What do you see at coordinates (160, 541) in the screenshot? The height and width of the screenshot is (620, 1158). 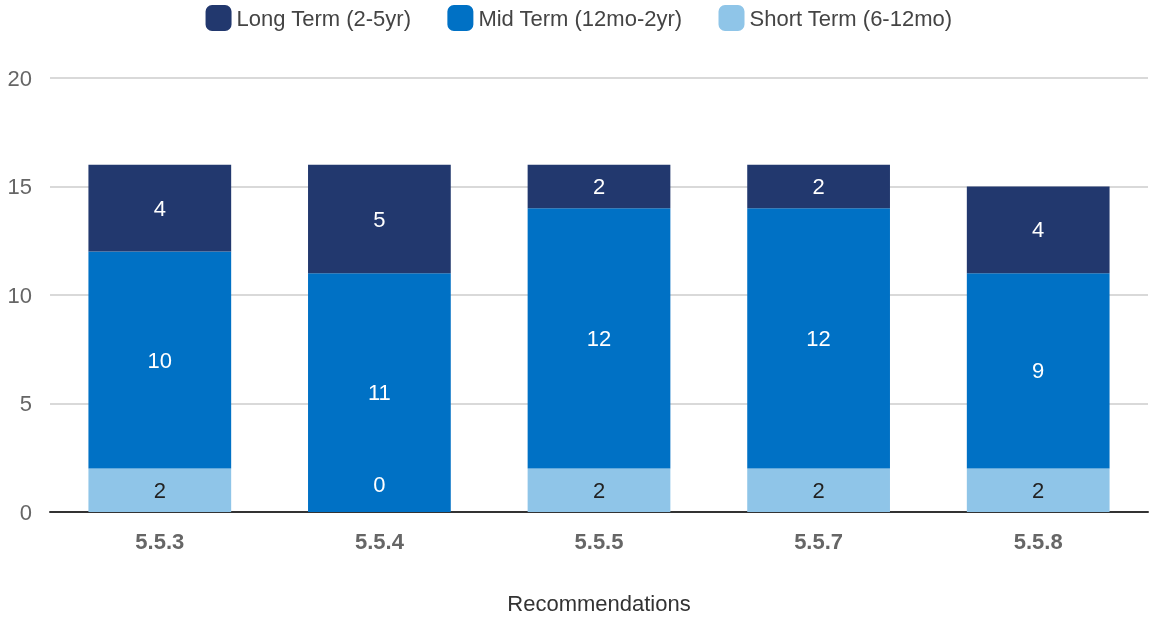 I see `x-tick-label: 5.5.3` at bounding box center [160, 541].